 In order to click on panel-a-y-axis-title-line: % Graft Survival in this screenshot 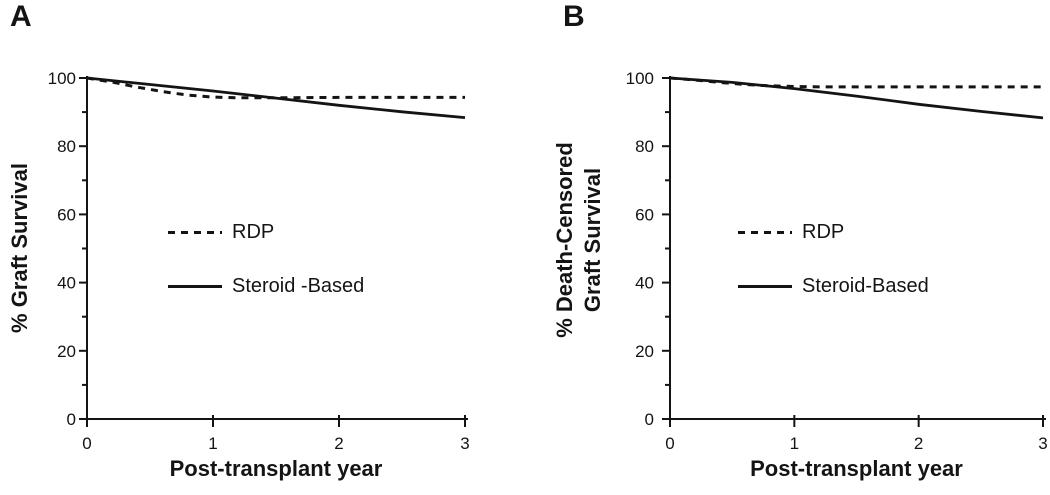, I will do `click(19, 248)`.